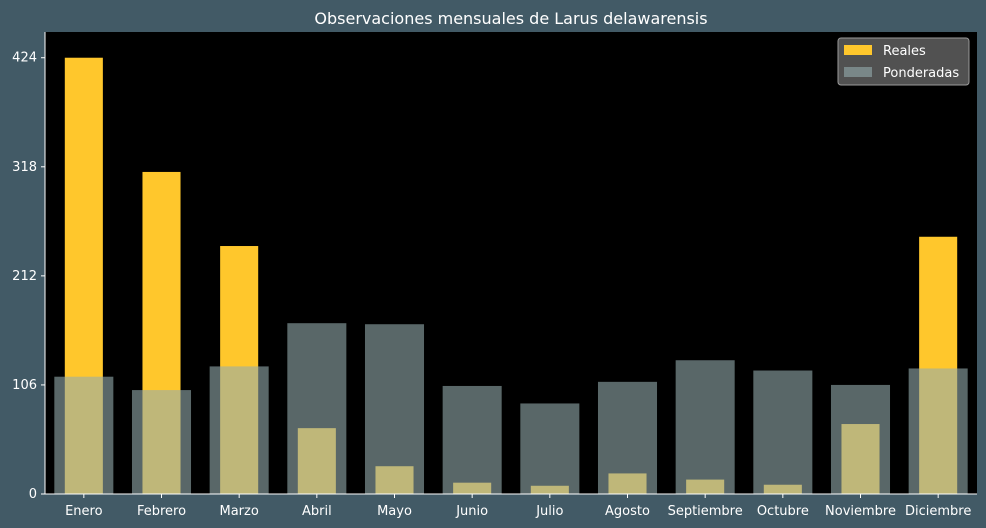 The height and width of the screenshot is (528, 986). What do you see at coordinates (239, 430) in the screenshot?
I see `bar-ponderadas-marzo` at bounding box center [239, 430].